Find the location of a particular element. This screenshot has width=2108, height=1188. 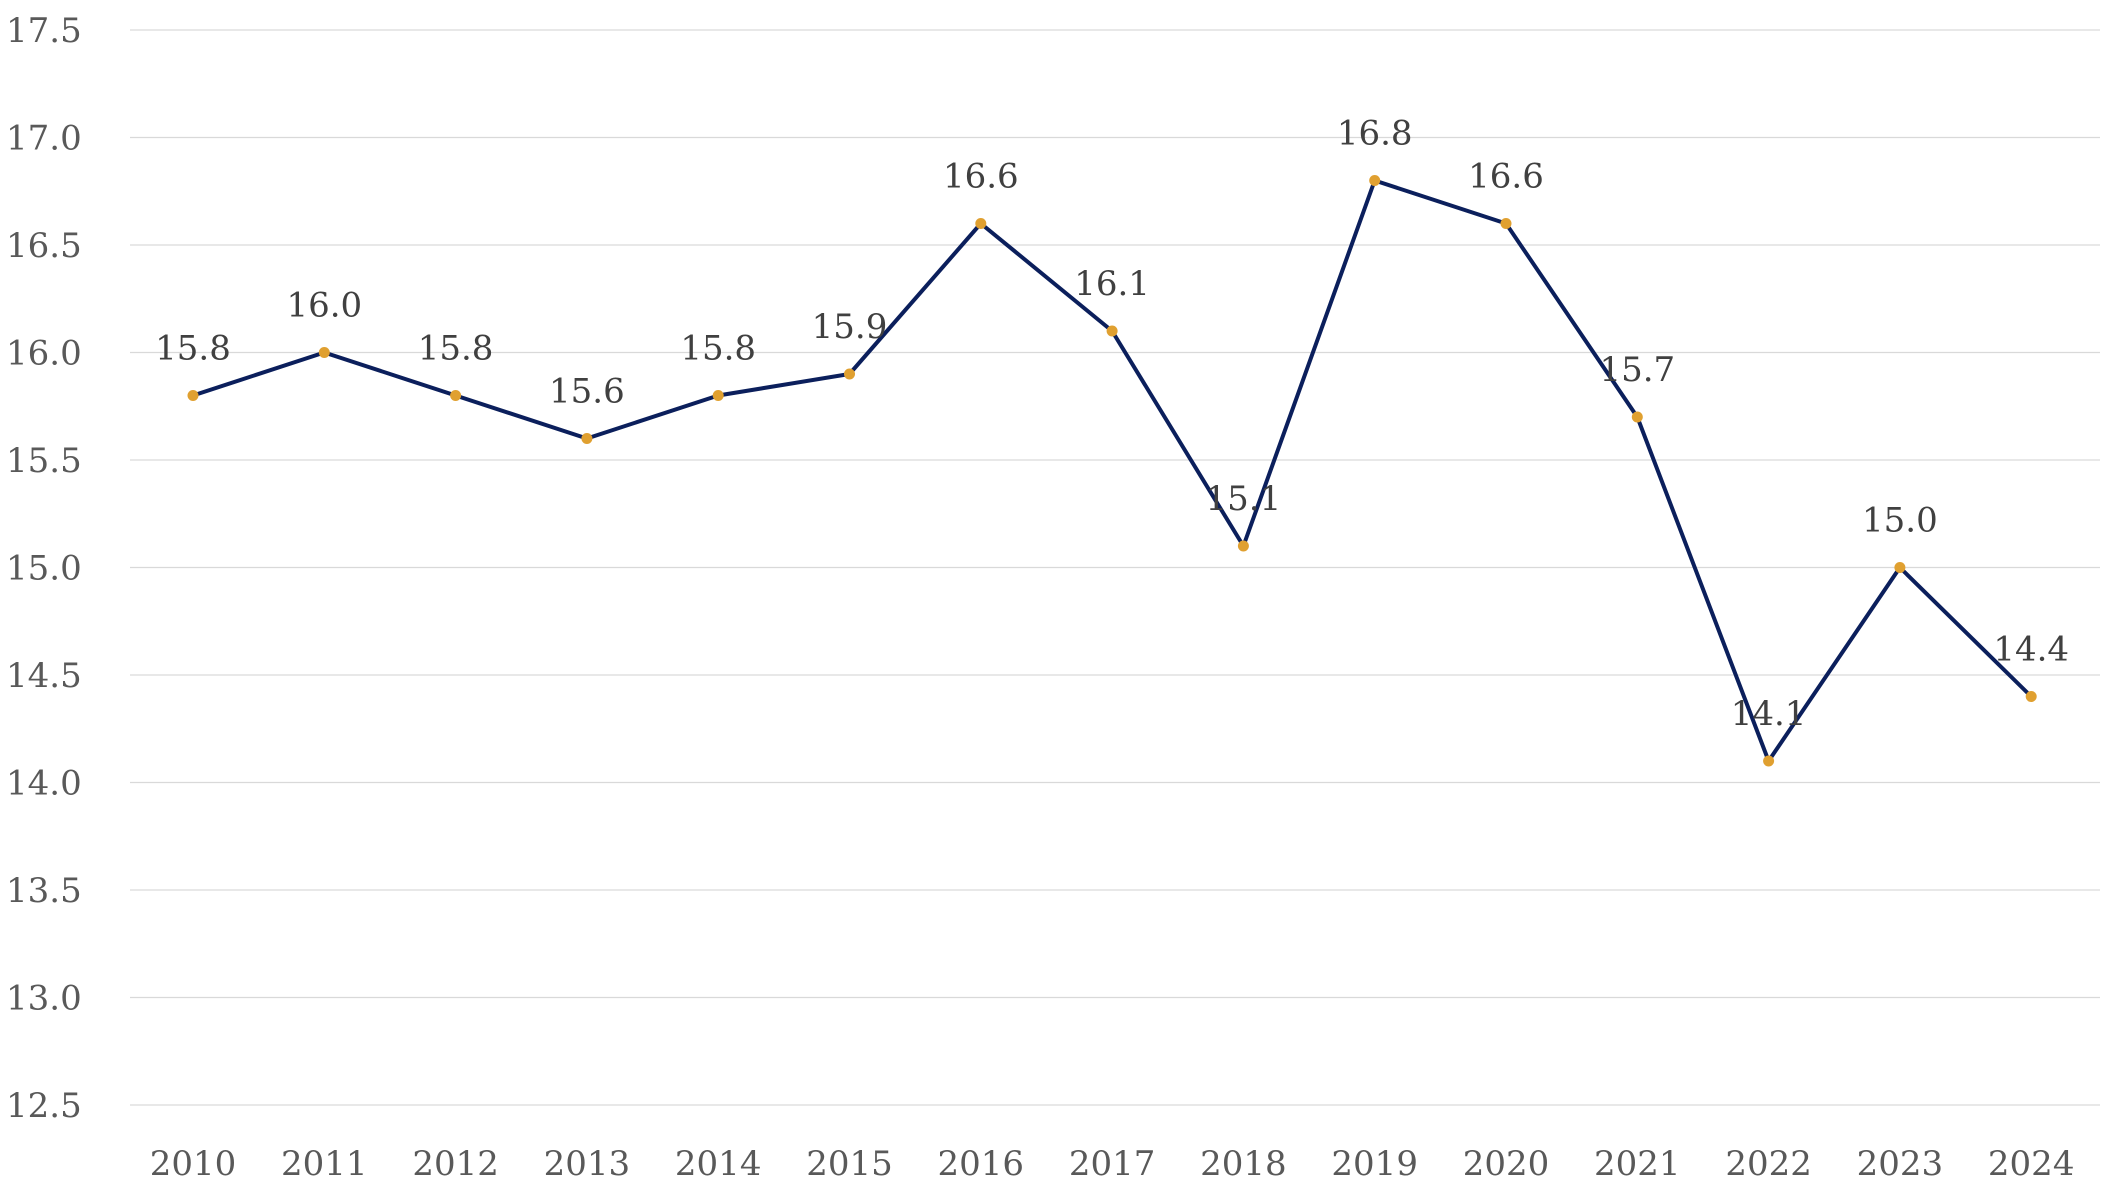

x-tick-label: 2021 is located at coordinates (1637, 1164).